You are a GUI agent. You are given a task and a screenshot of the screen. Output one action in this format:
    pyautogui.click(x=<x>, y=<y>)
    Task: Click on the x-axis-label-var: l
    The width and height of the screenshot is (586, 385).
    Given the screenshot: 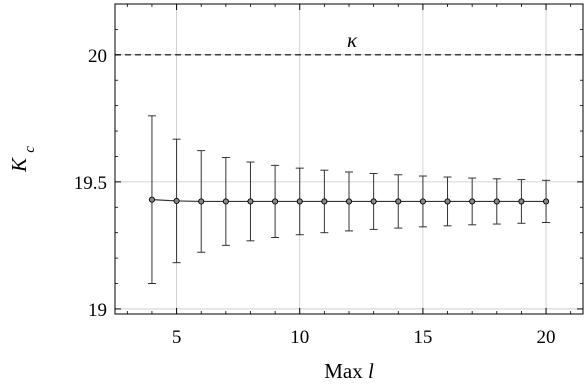 What is the action you would take?
    pyautogui.click(x=371, y=371)
    